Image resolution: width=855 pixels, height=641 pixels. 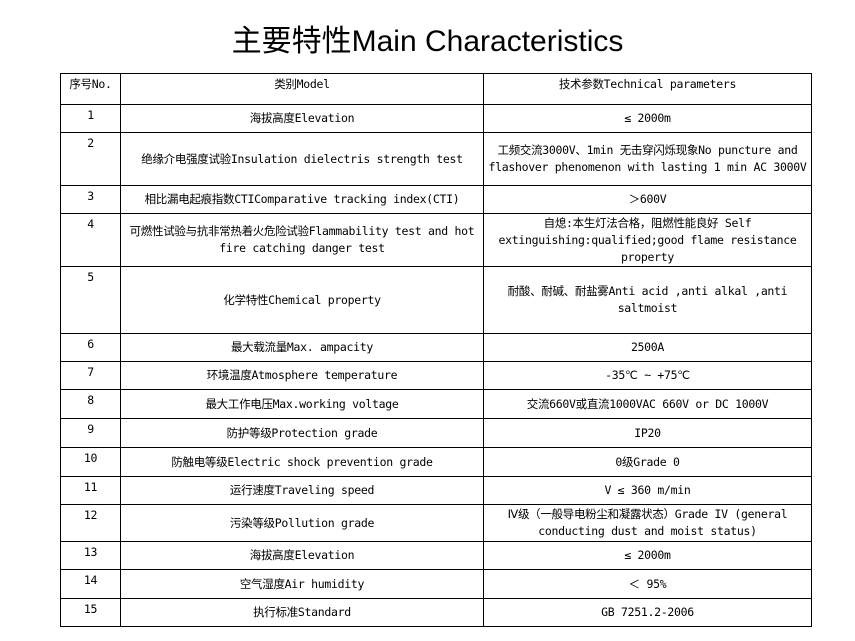 I want to click on row-model: 运行速度Traveling speed, so click(x=302, y=490).